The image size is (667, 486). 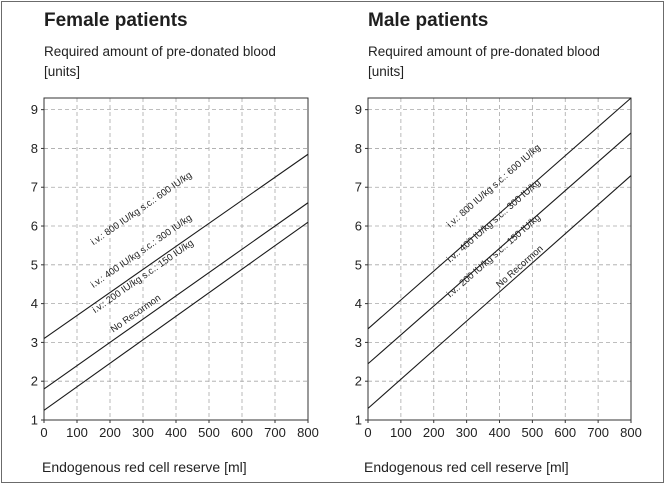 I want to click on line-annotation: i.v.: 800 IU/kg s.c.: 600 IU/kg, so click(x=141, y=209).